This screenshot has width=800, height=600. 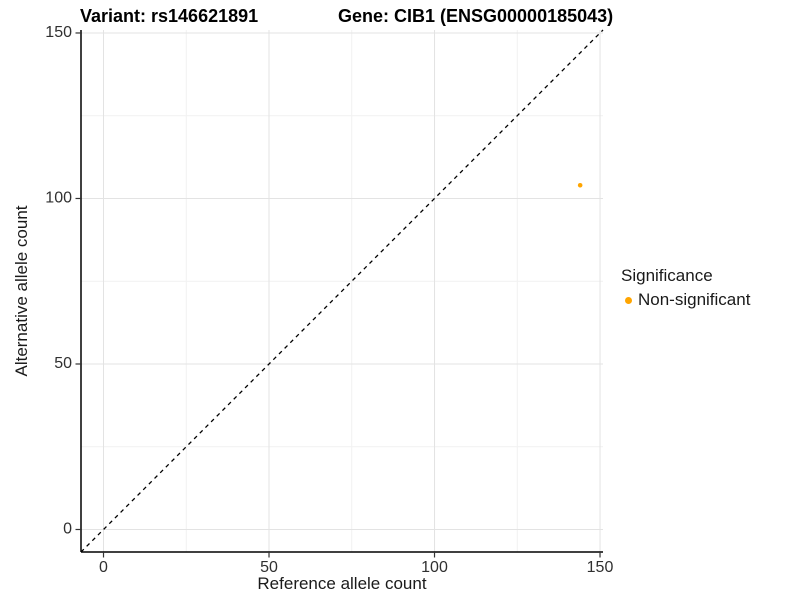 What do you see at coordinates (685, 288) in the screenshot?
I see `legend: Significance Non-significant` at bounding box center [685, 288].